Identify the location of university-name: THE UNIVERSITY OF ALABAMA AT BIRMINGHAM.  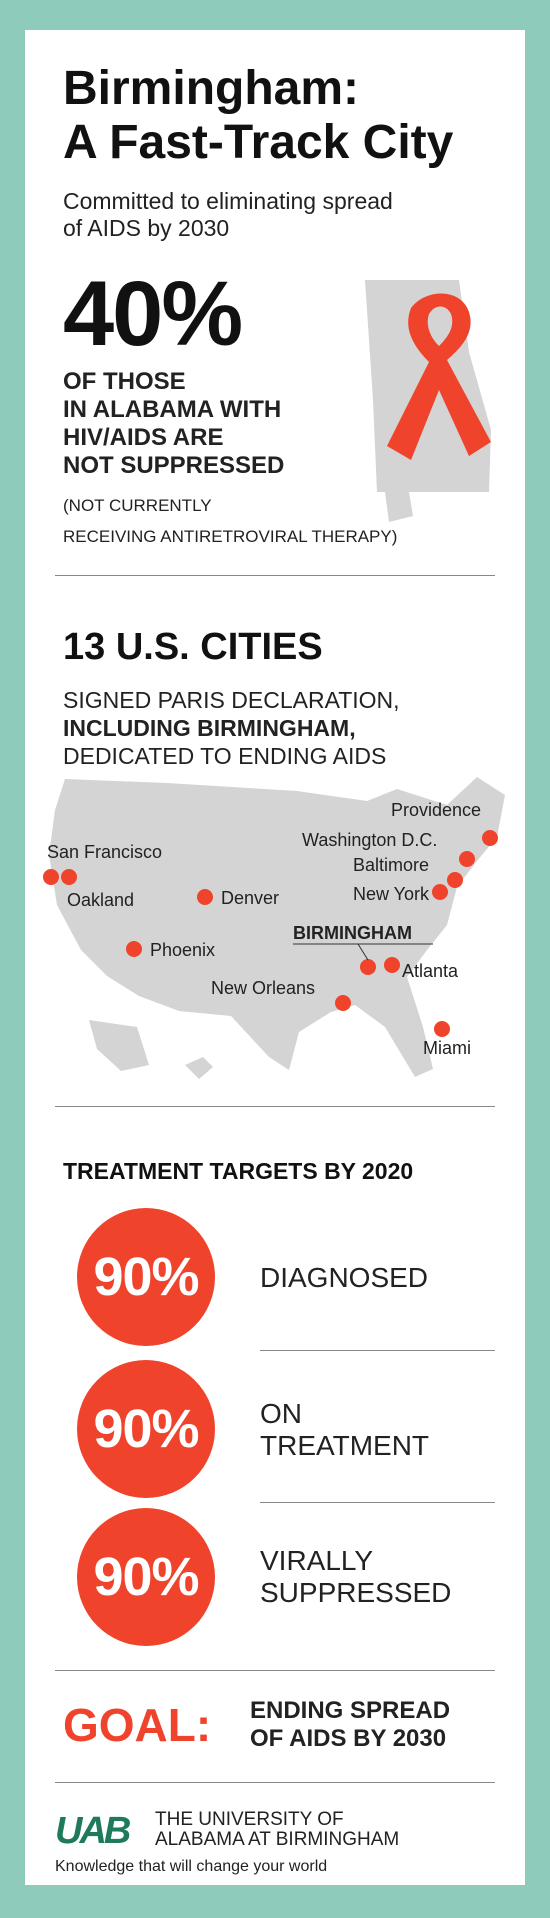
(277, 1830).